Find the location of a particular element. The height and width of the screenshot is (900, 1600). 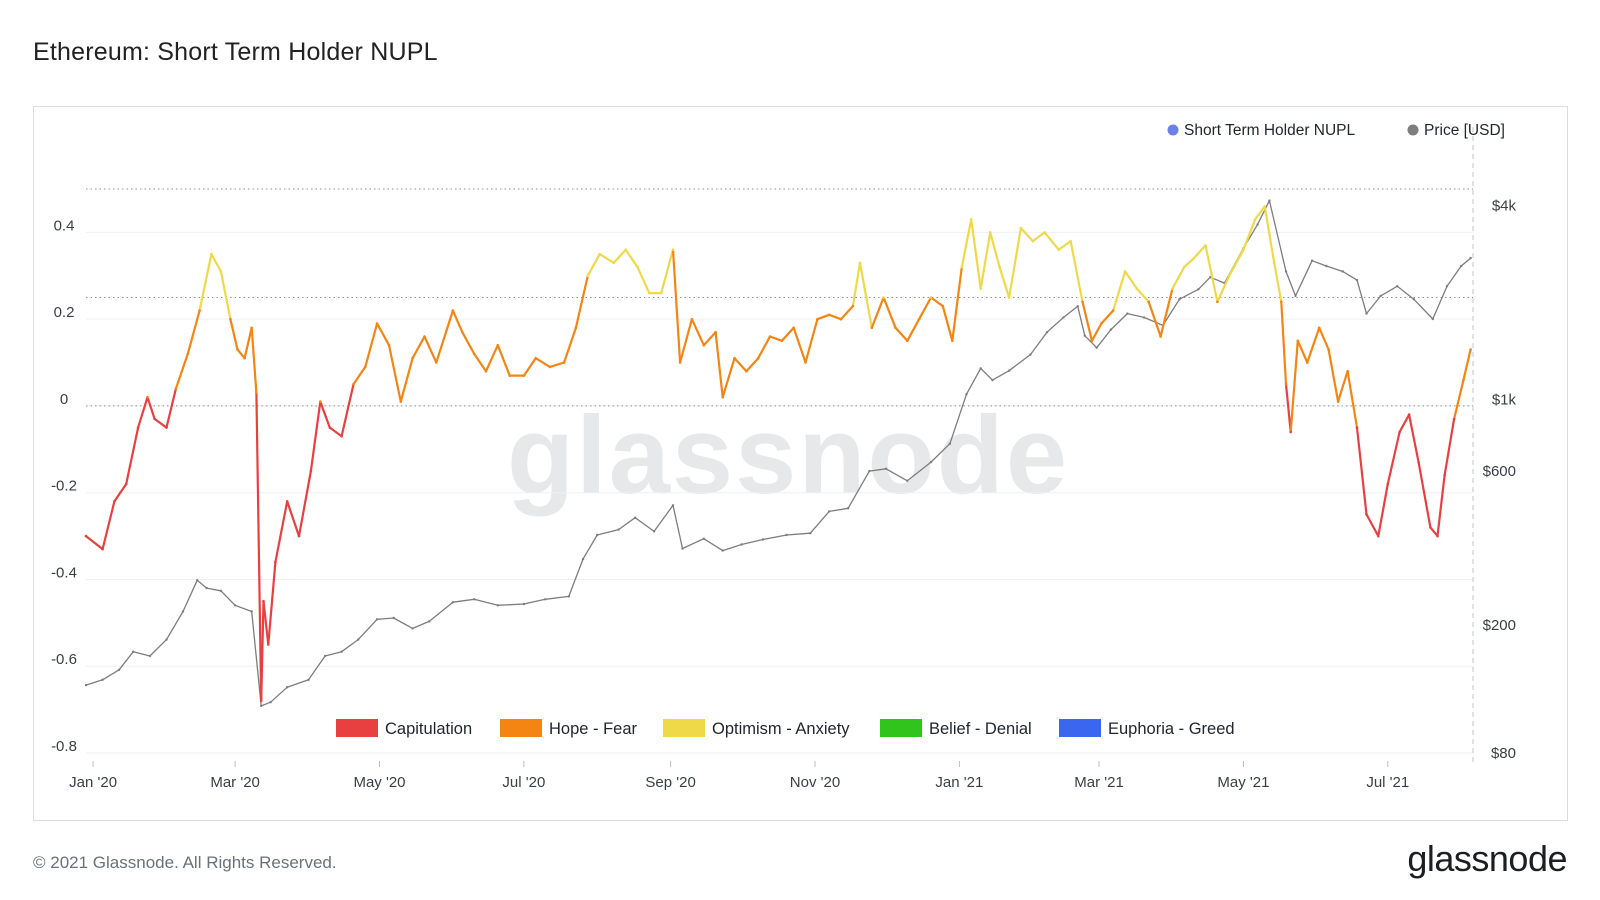

legend-price: Price [USD] is located at coordinates (1456, 130).